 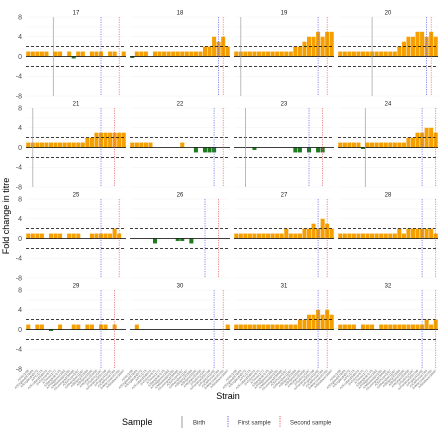 I want to click on panel-label: 24, so click(x=388, y=105).